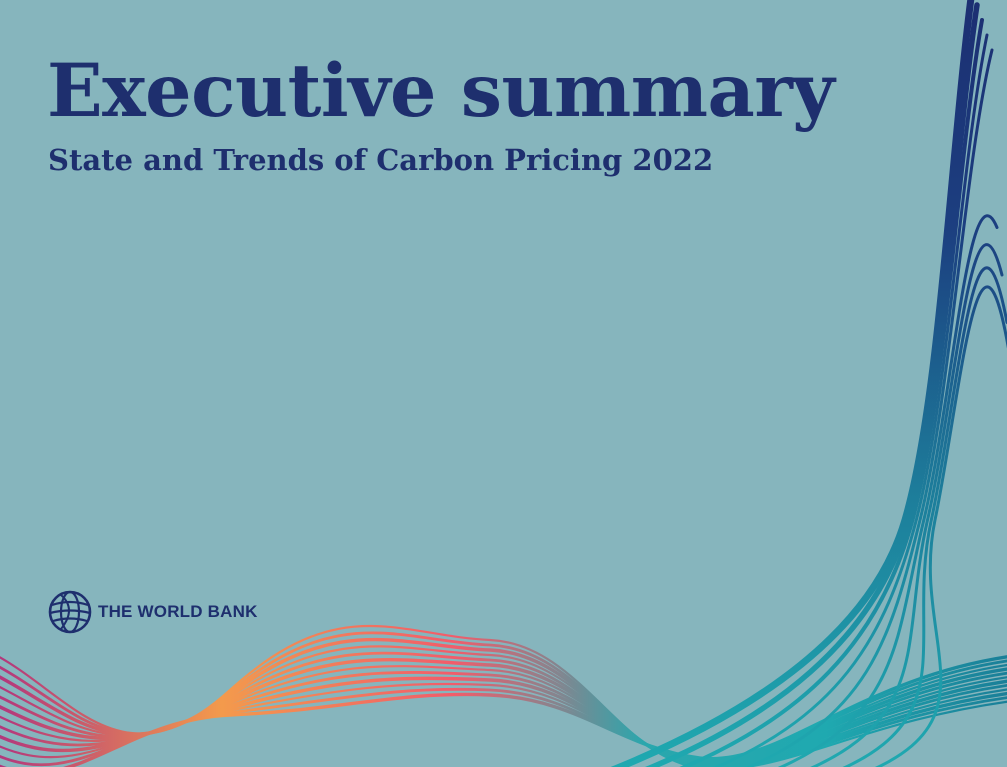 This screenshot has width=1007, height=767. Describe the element at coordinates (441, 91) in the screenshot. I see `page-title: Executive summary` at that location.